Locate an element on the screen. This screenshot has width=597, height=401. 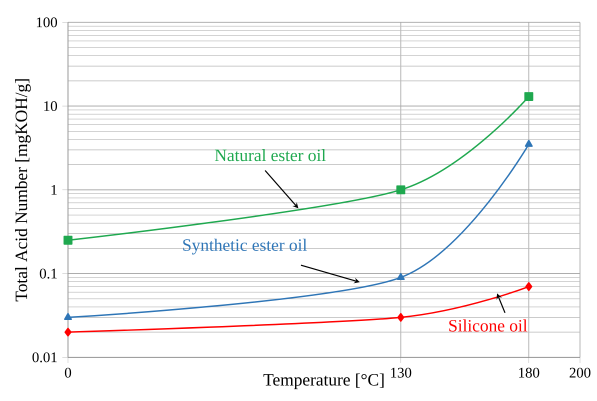
y-tick-label: 100 is located at coordinates (47, 22).